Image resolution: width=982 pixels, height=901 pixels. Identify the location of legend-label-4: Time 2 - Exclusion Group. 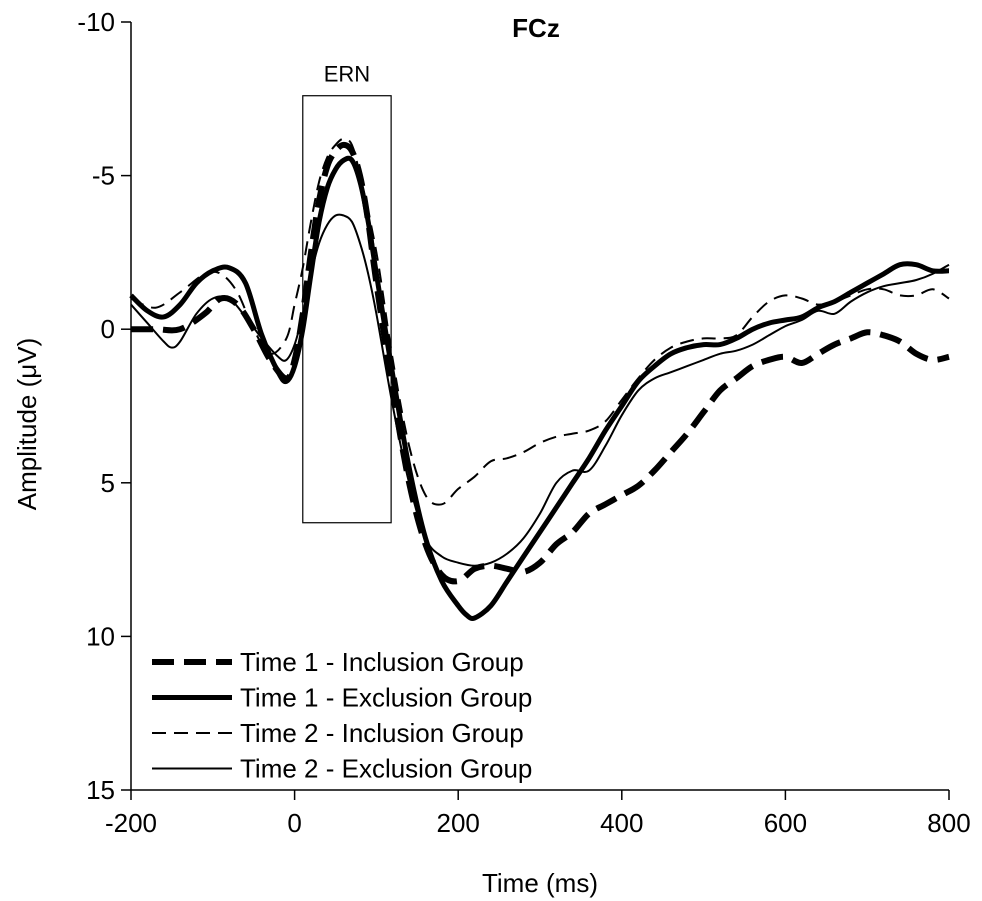
(386, 769).